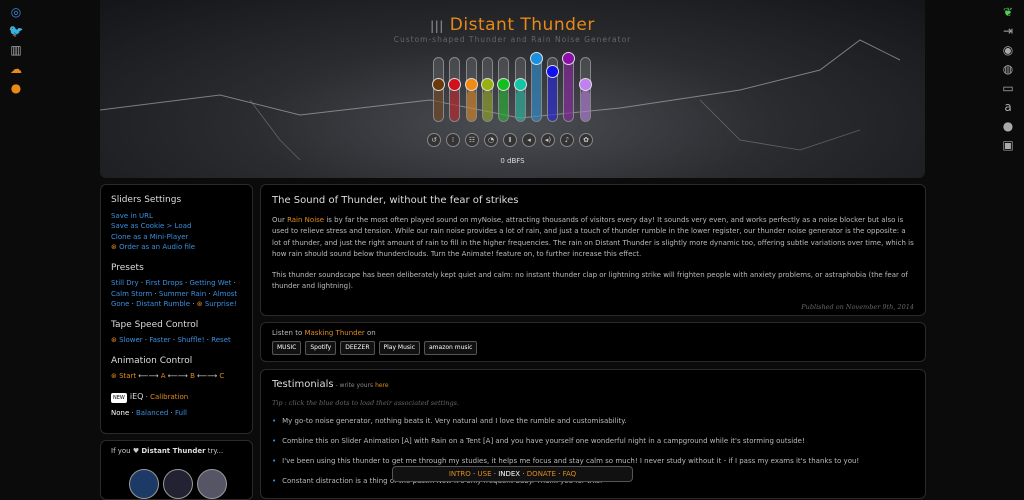  Describe the element at coordinates (160, 340) in the screenshot. I see `tape-link: Faster` at that location.